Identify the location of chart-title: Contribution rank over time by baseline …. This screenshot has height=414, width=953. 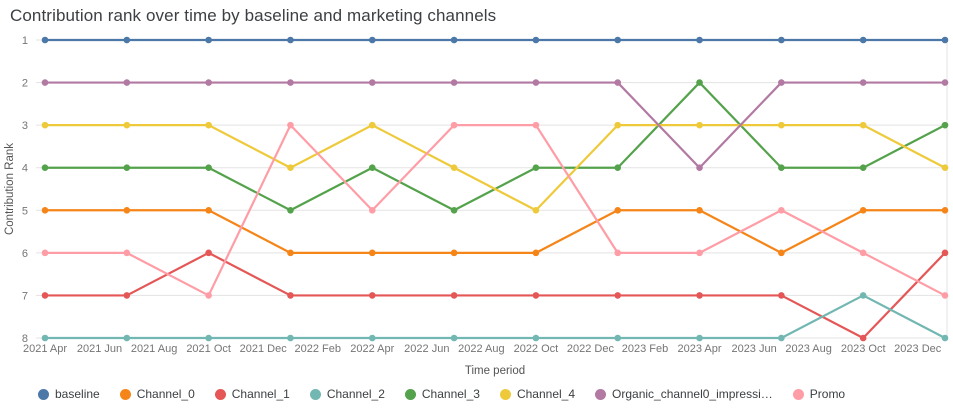
(253, 15).